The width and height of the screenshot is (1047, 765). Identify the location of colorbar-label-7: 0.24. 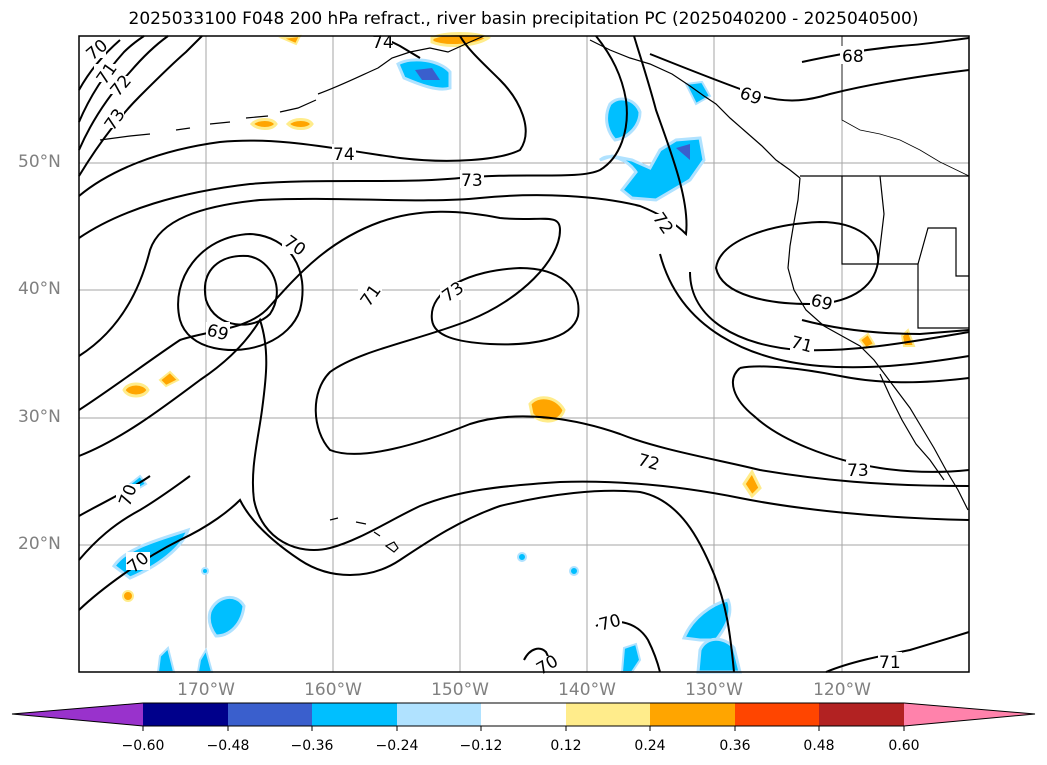
(650, 746).